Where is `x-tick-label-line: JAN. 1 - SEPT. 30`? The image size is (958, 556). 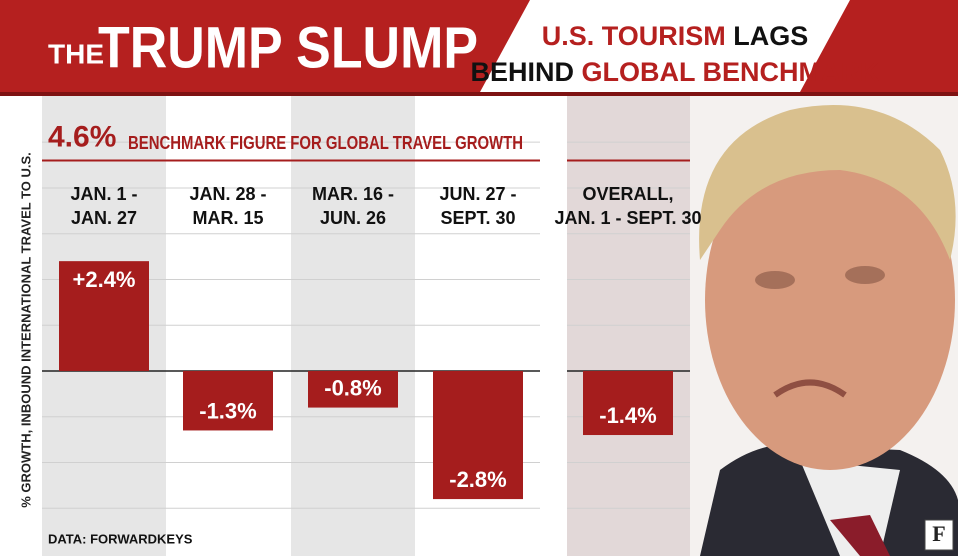
x-tick-label-line: JAN. 1 - SEPT. 30 is located at coordinates (627, 218).